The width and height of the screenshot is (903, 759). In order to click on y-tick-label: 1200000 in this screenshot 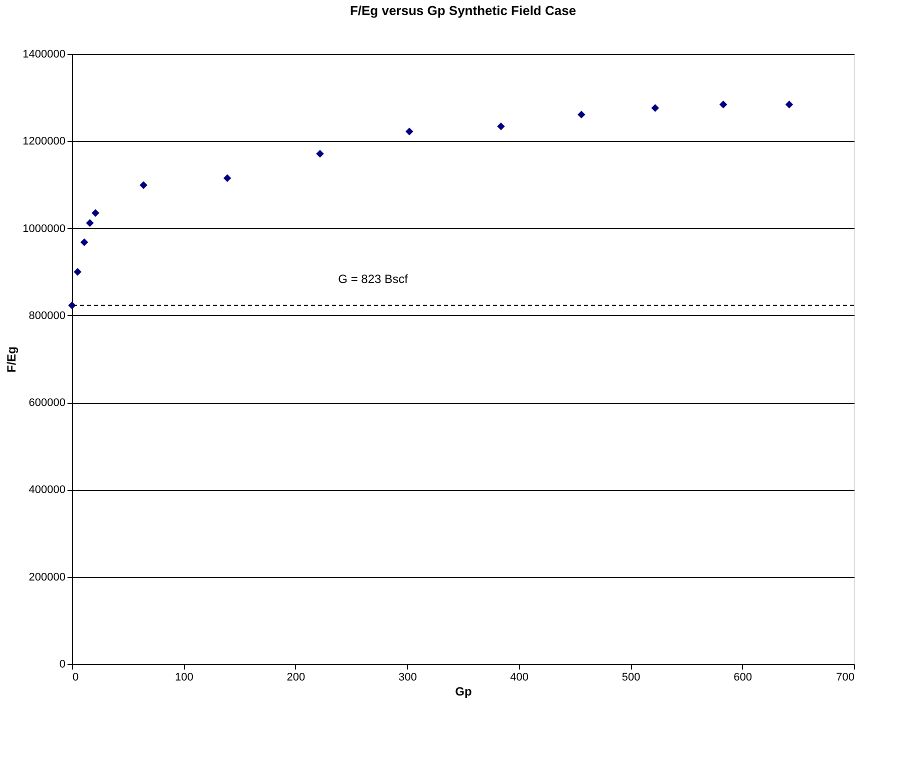, I will do `click(44, 142)`.